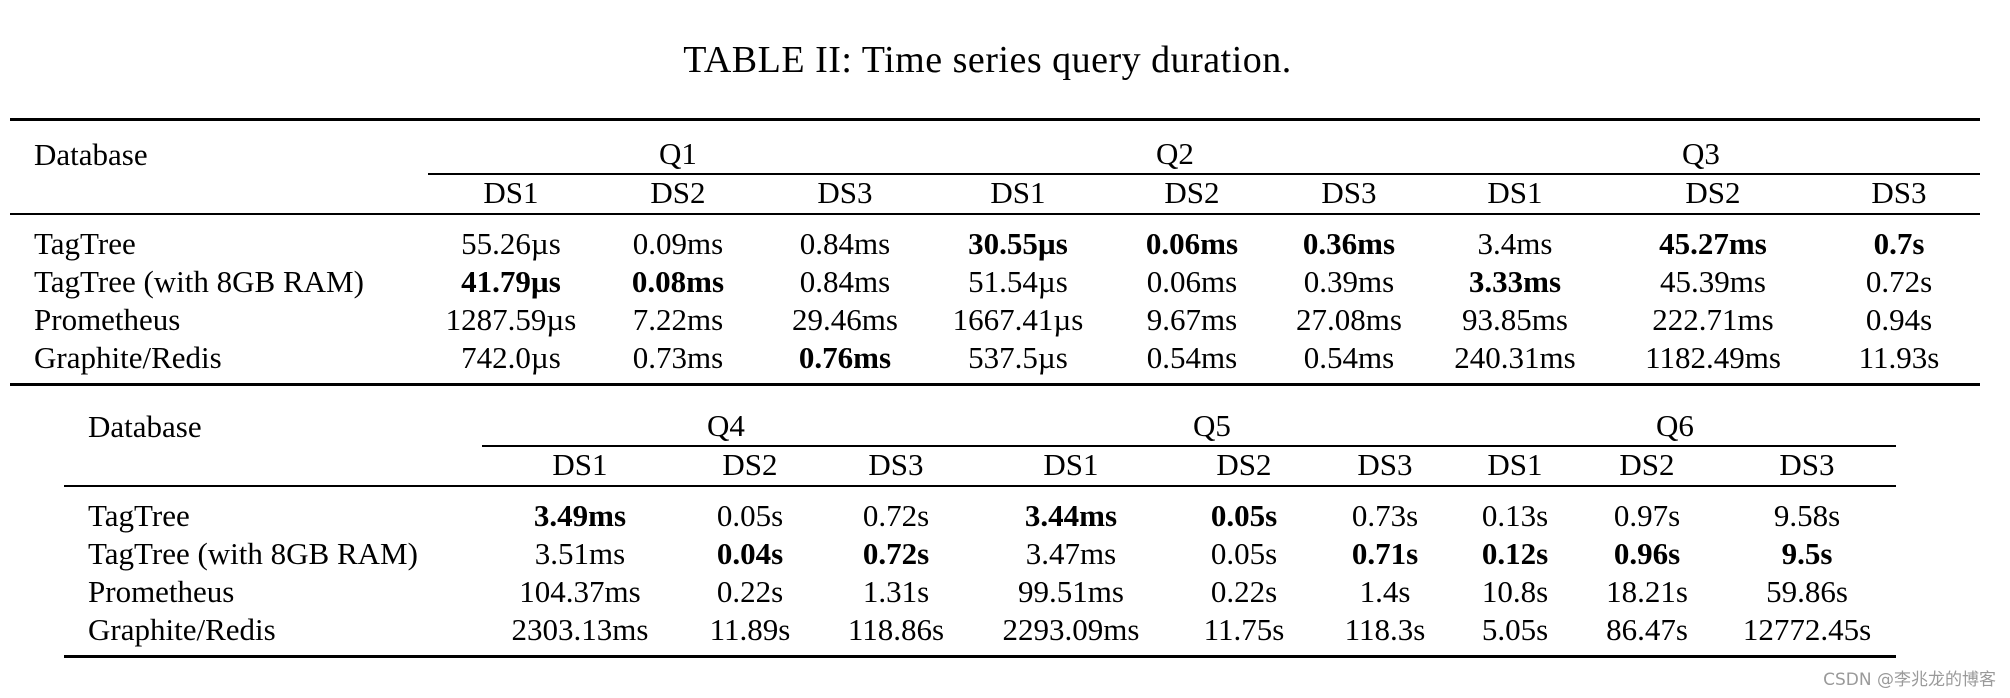 This screenshot has width=2010, height=698. Describe the element at coordinates (580, 629) in the screenshot. I see `duration-cell: 2303.13ms` at that location.